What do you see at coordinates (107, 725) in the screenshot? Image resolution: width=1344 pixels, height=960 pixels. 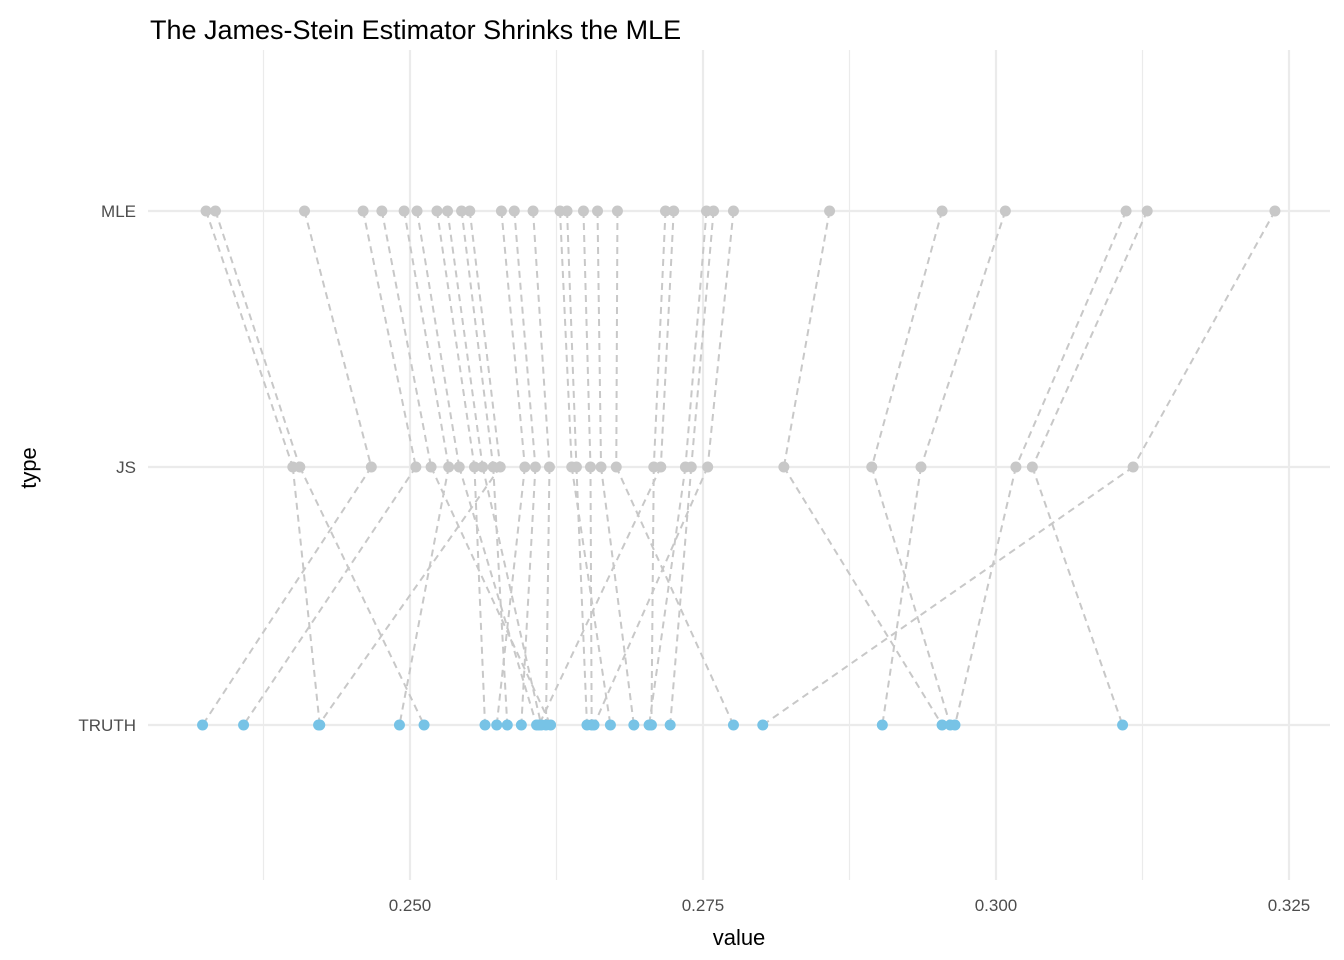 I see `y-tick-label: TRUTH` at bounding box center [107, 725].